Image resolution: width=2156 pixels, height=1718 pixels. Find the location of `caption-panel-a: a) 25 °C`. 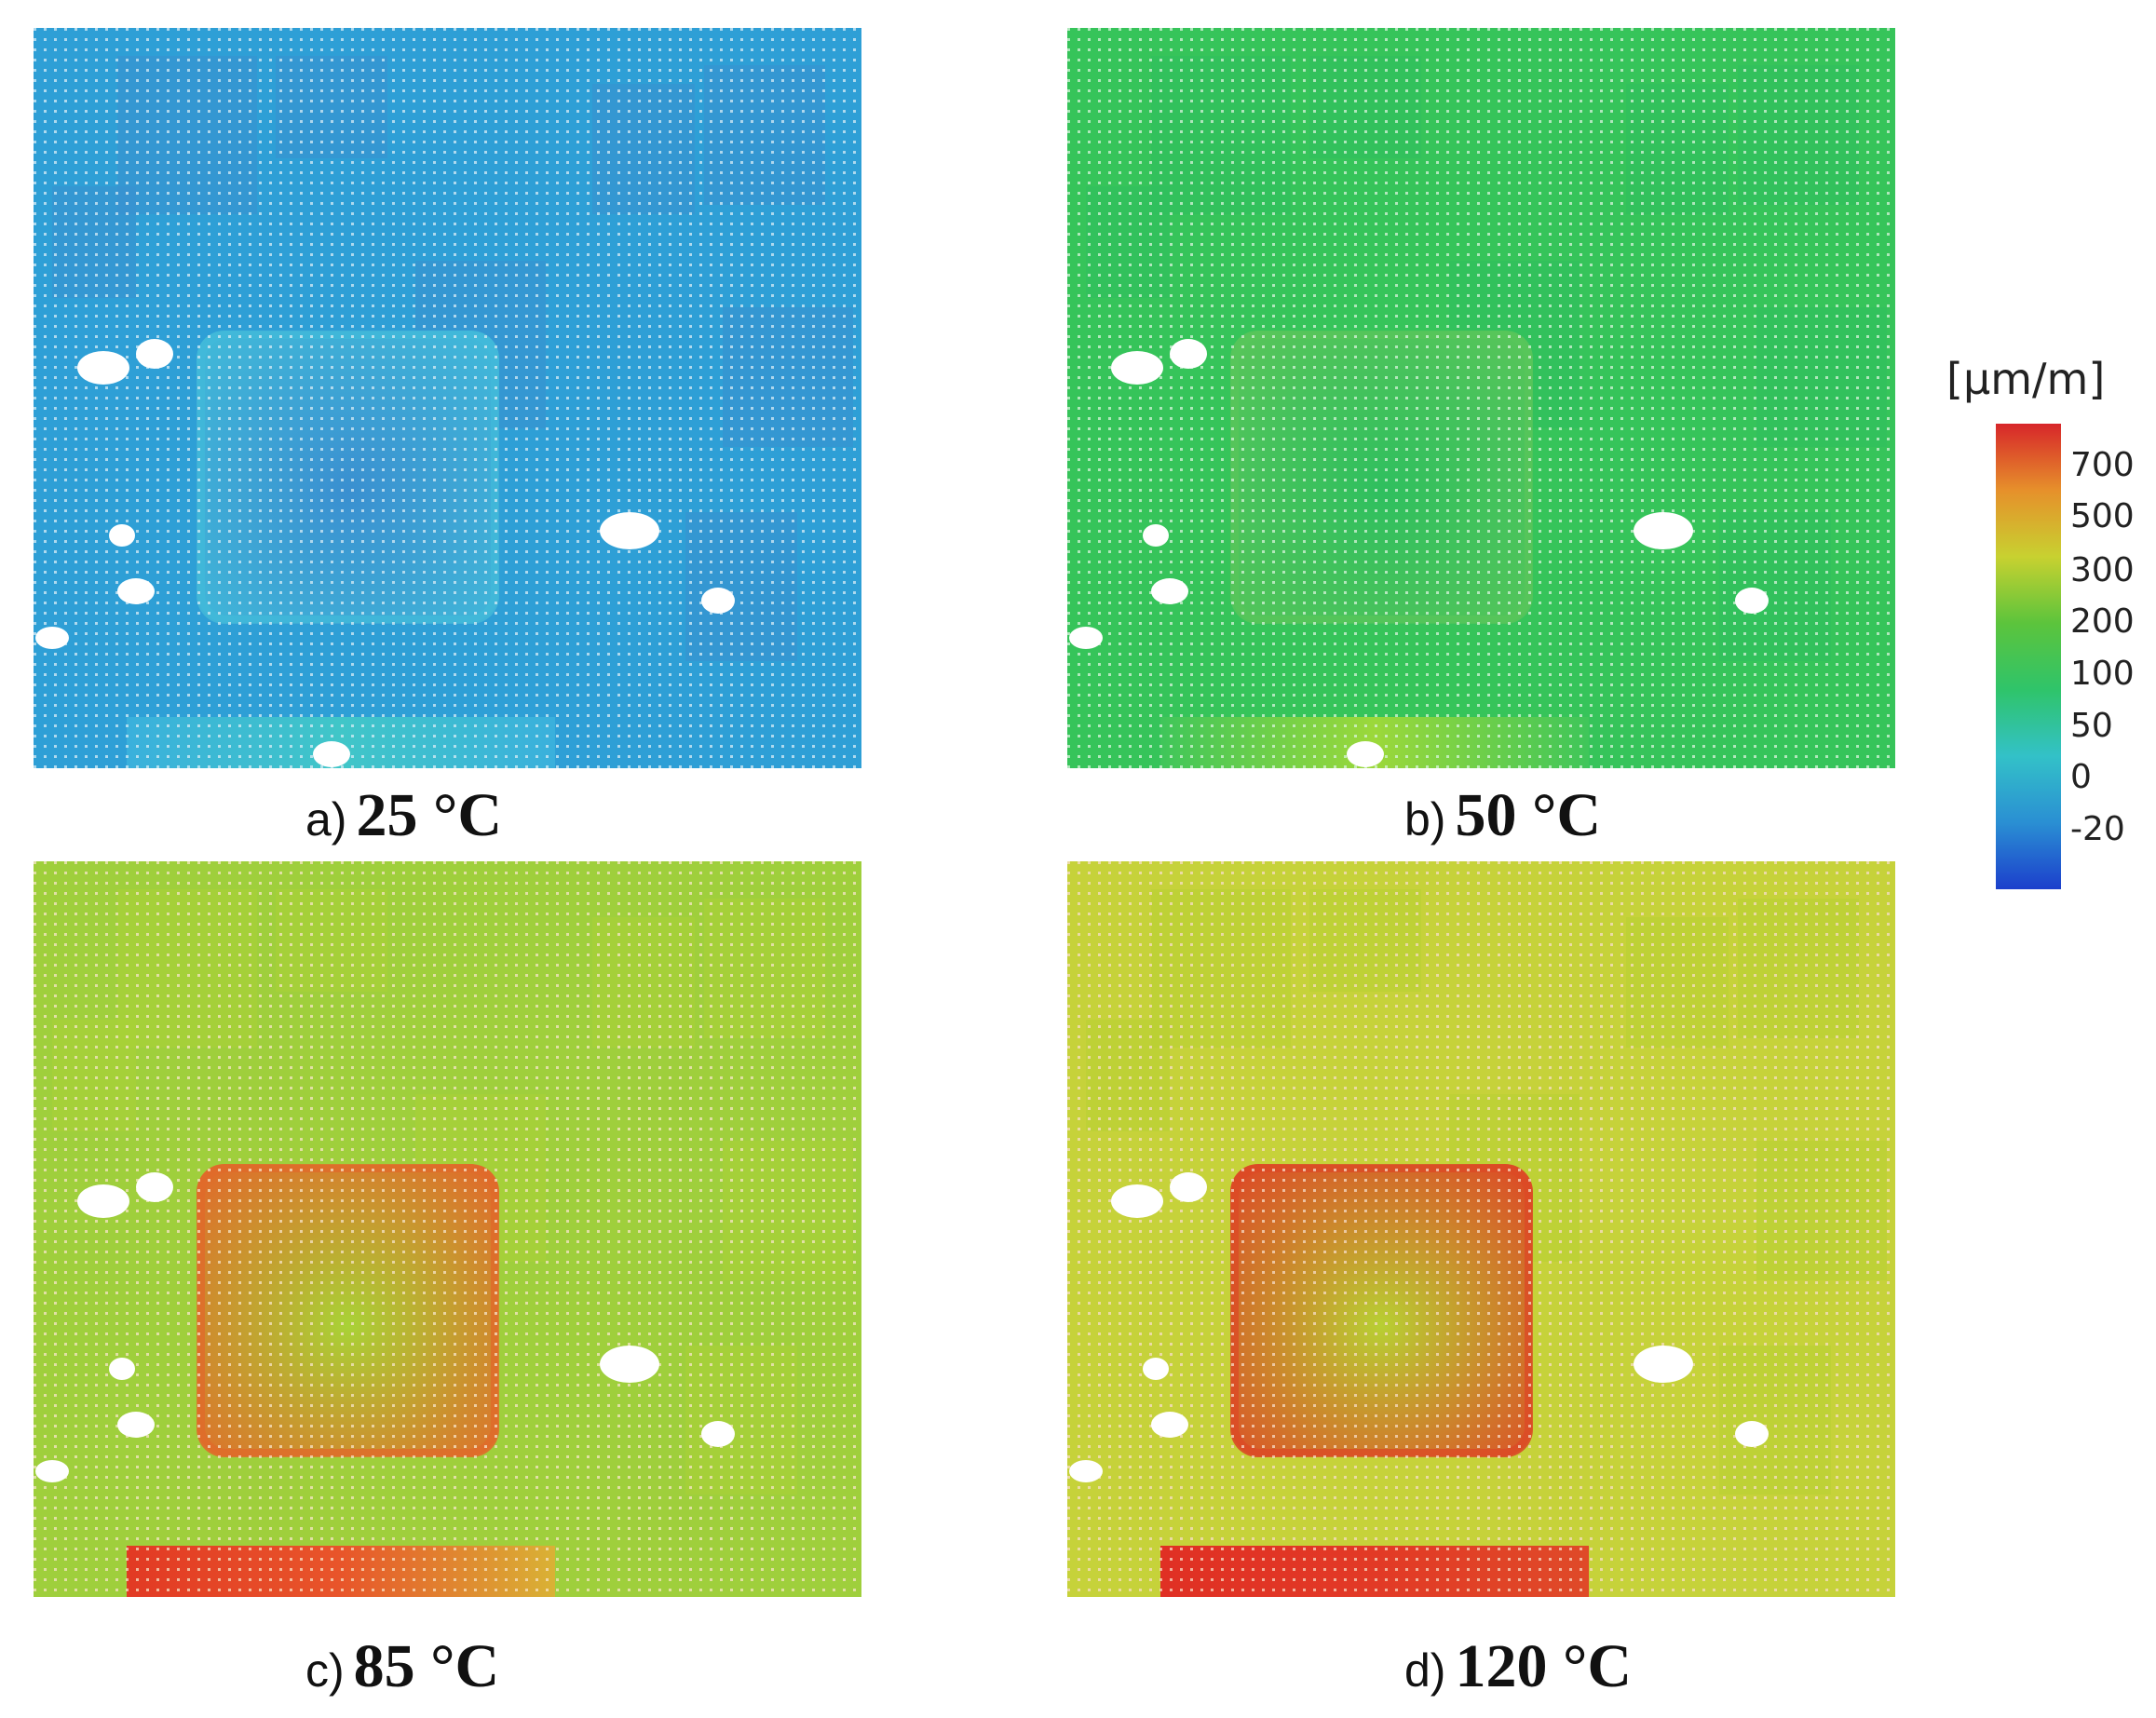

caption-panel-a: a) 25 °C is located at coordinates (403, 815).